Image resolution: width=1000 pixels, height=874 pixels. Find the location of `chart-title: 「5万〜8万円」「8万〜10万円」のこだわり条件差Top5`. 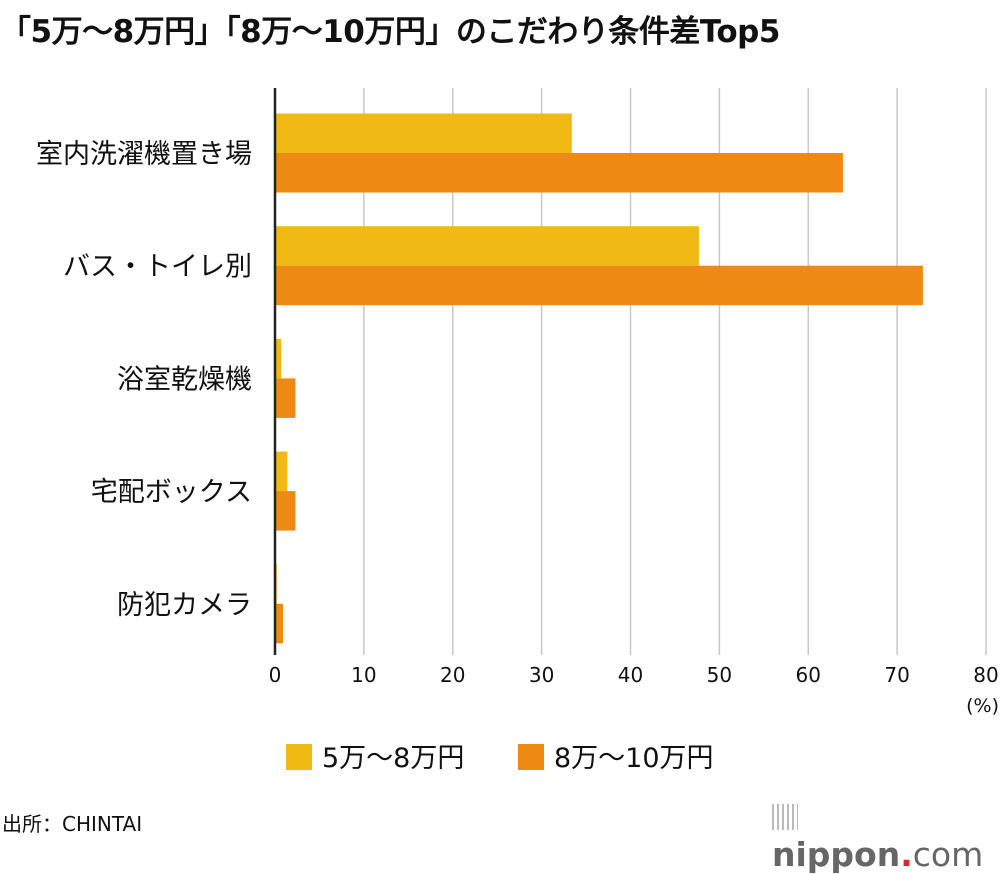

chart-title: 「5万〜8万円」「8万〜10万円」のこだわり条件差Top5 is located at coordinates (390, 32).